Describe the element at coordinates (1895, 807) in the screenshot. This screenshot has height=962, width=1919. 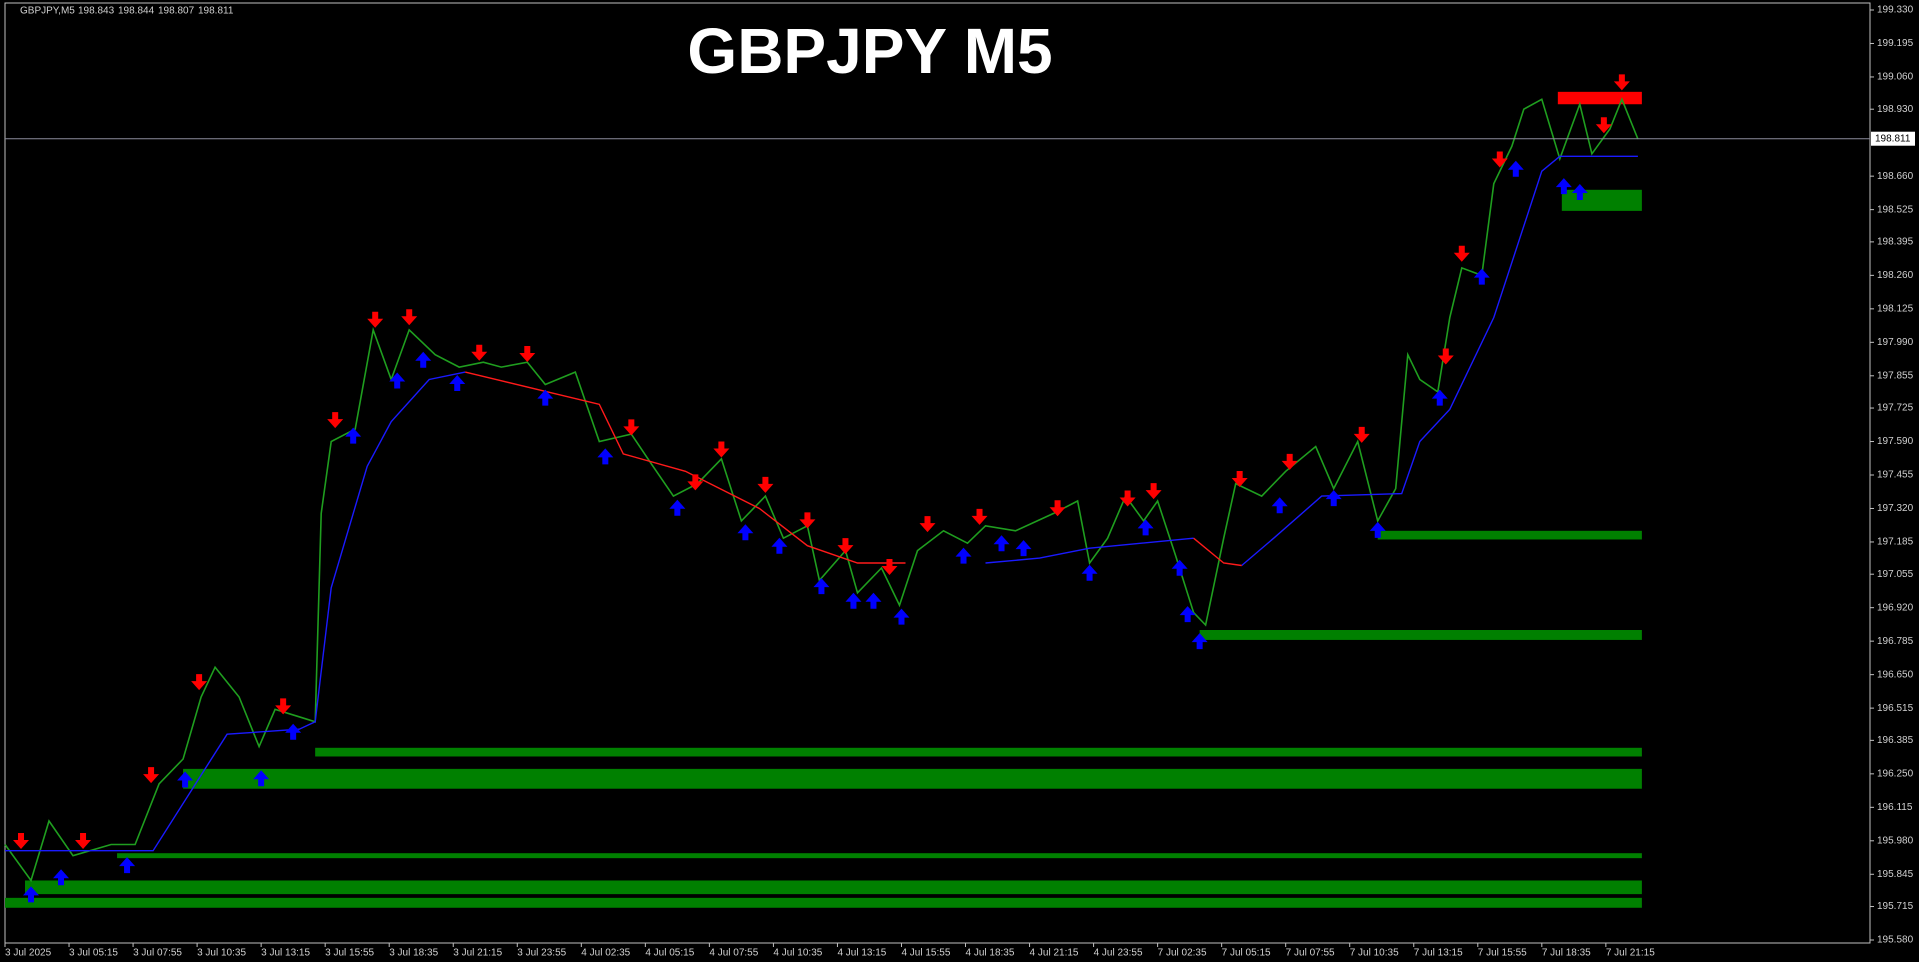
I see `y-tick-label: 196.115` at that location.